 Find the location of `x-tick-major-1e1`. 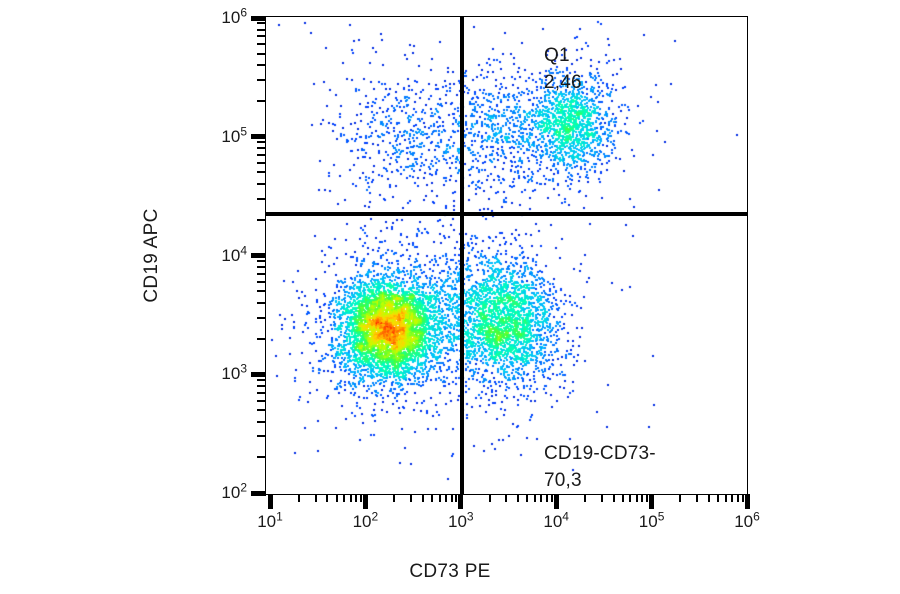

x-tick-major-1e1 is located at coordinates (270, 501).